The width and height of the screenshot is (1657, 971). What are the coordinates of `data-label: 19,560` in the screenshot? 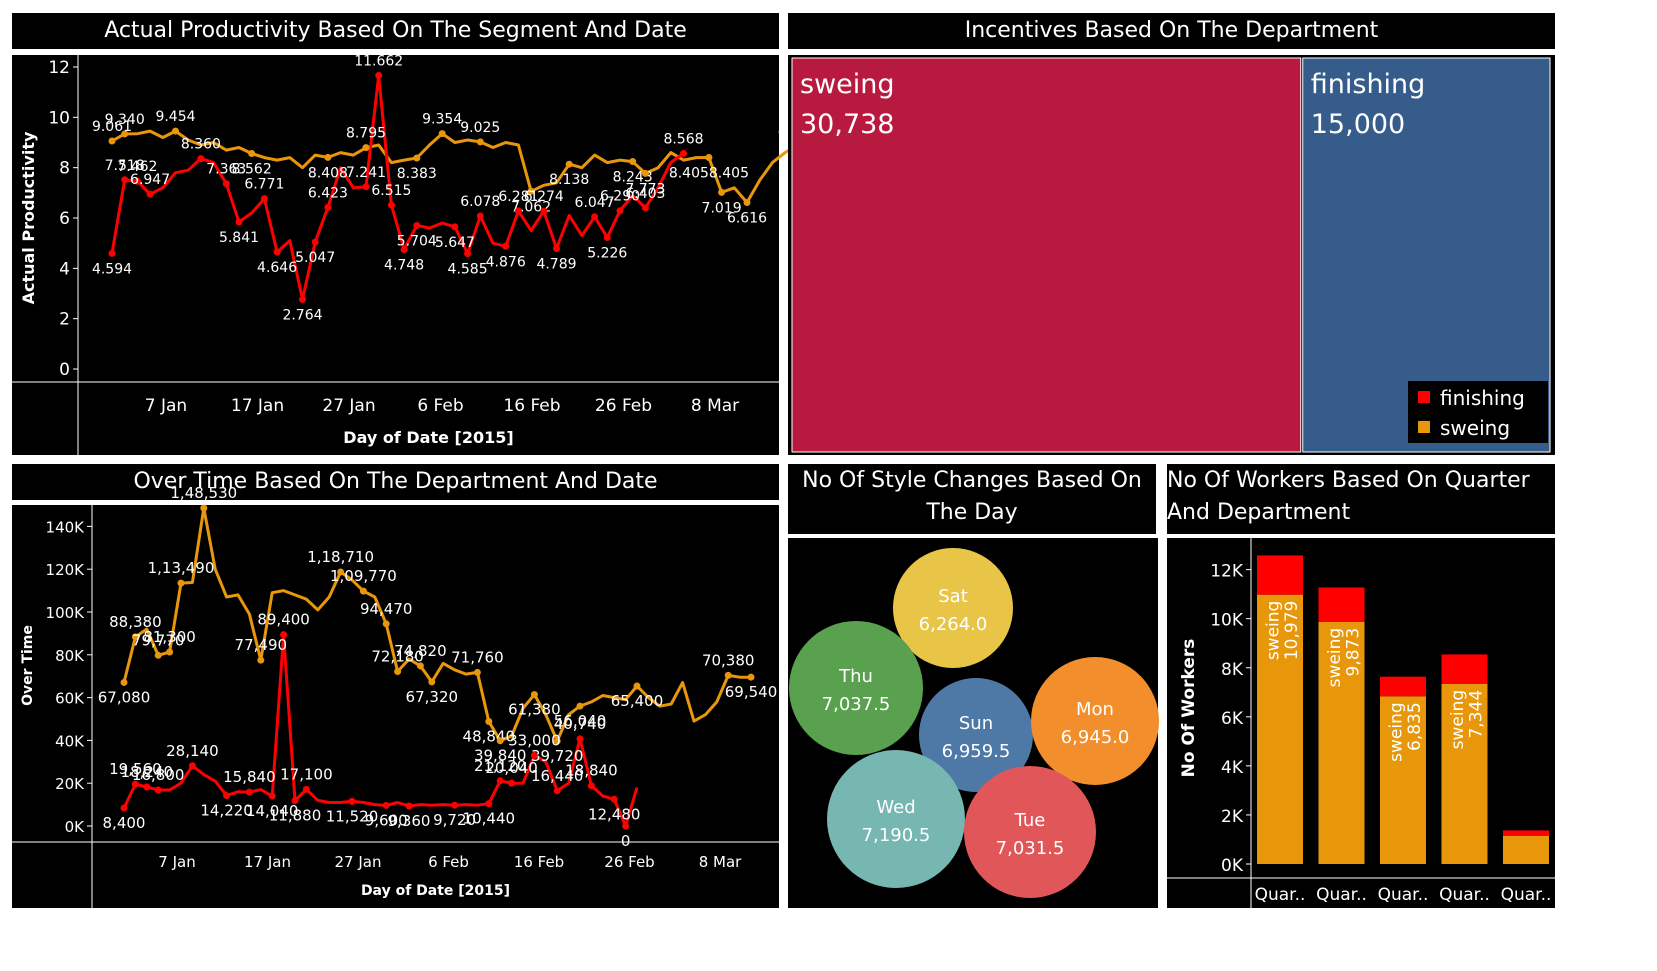 It's located at (135, 769).